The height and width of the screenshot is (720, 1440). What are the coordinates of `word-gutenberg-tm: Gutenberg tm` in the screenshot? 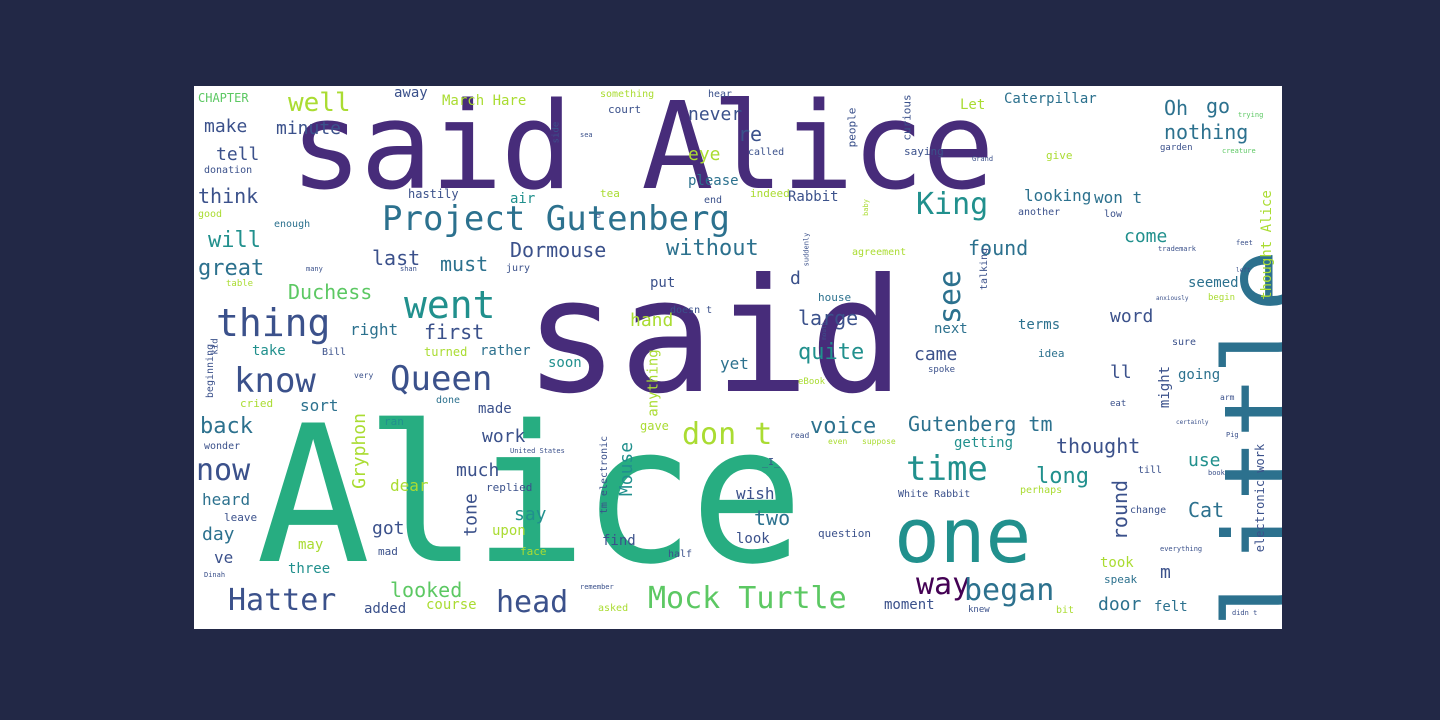 It's located at (980, 424).